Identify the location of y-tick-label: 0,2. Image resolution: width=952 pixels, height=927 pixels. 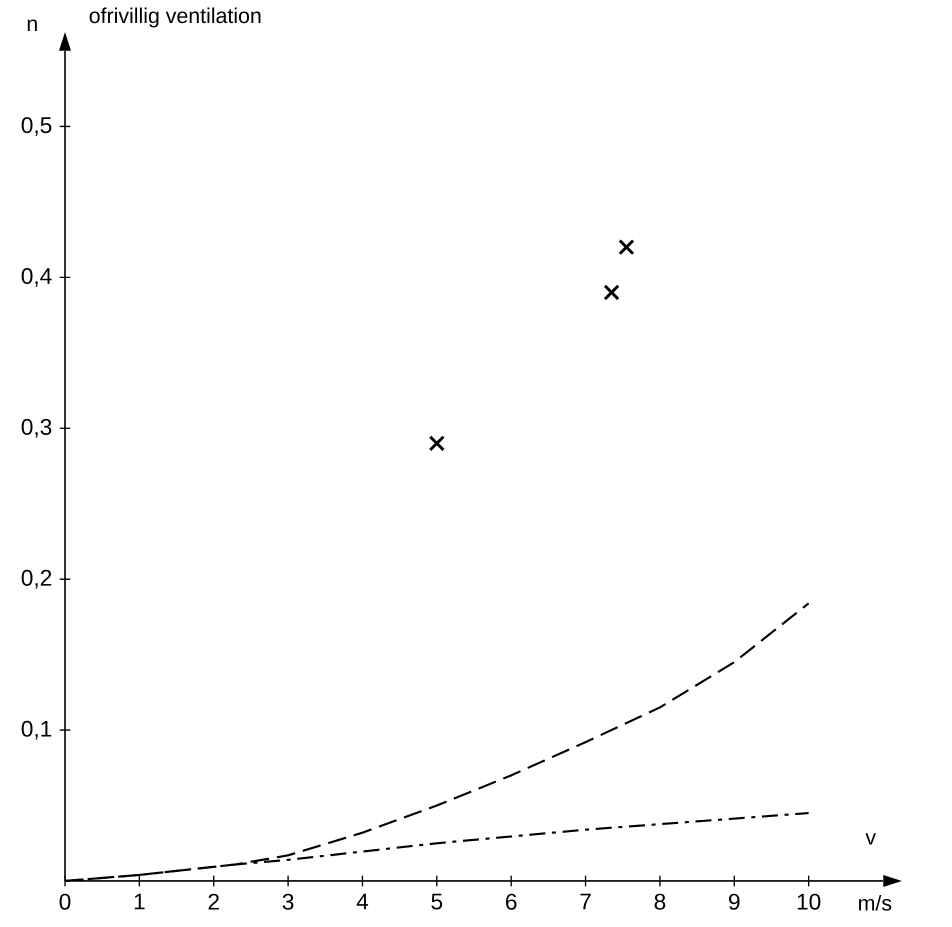
(37, 579).